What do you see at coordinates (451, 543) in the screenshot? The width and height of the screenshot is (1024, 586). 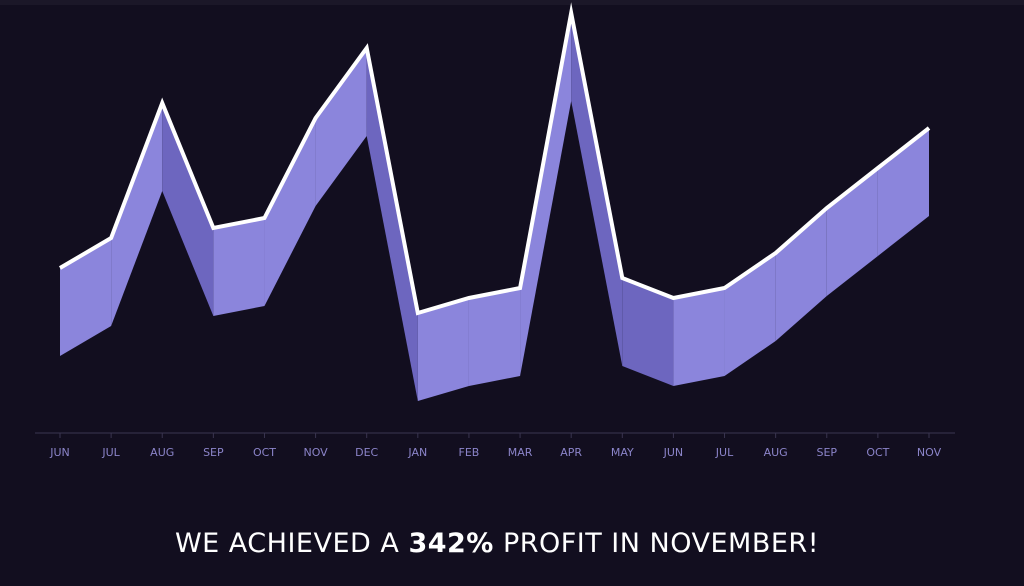 I see `headline-highlight: 342%` at bounding box center [451, 543].